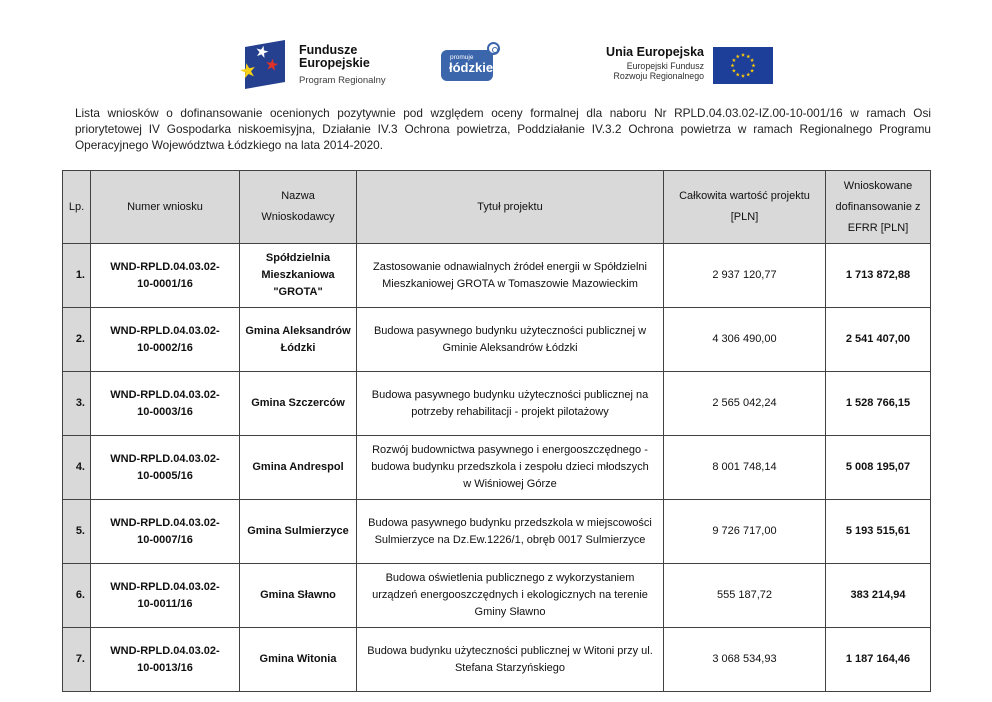 This screenshot has width=992, height=702. I want to click on cell-nazwa-wnioskodawcy: Gmina Witonia, so click(298, 659).